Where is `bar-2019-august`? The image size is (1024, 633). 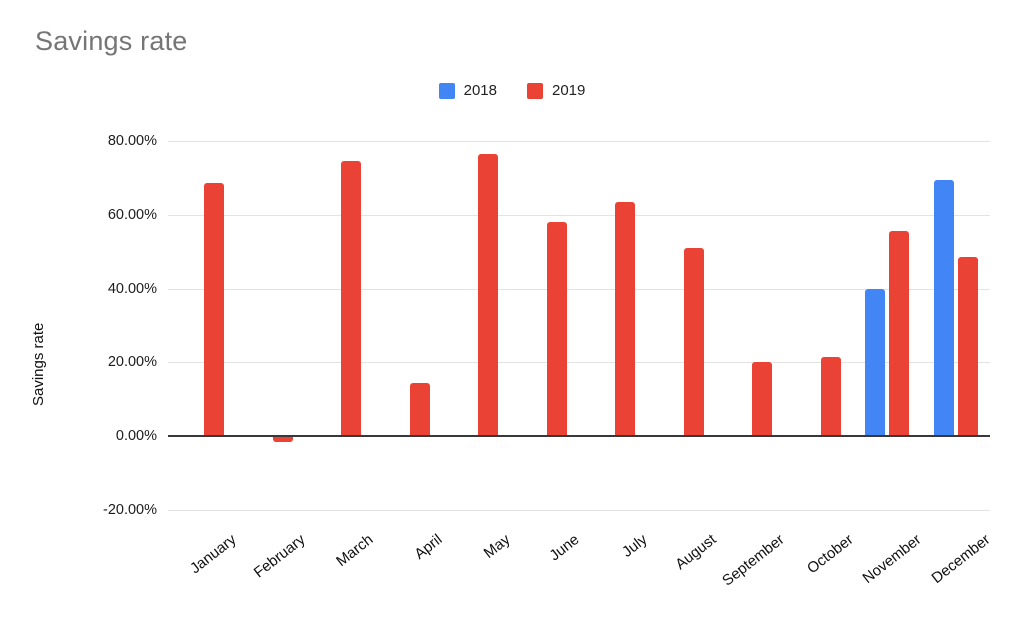 bar-2019-august is located at coordinates (693, 342).